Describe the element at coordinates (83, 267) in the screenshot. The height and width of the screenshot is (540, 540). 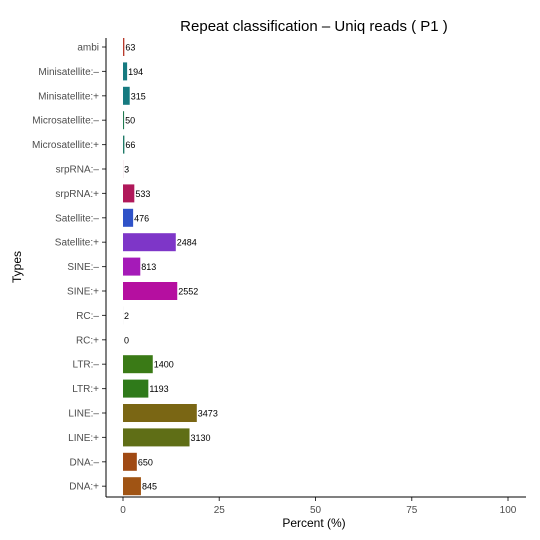
I see `y-tick-label-9: SINE:–` at that location.